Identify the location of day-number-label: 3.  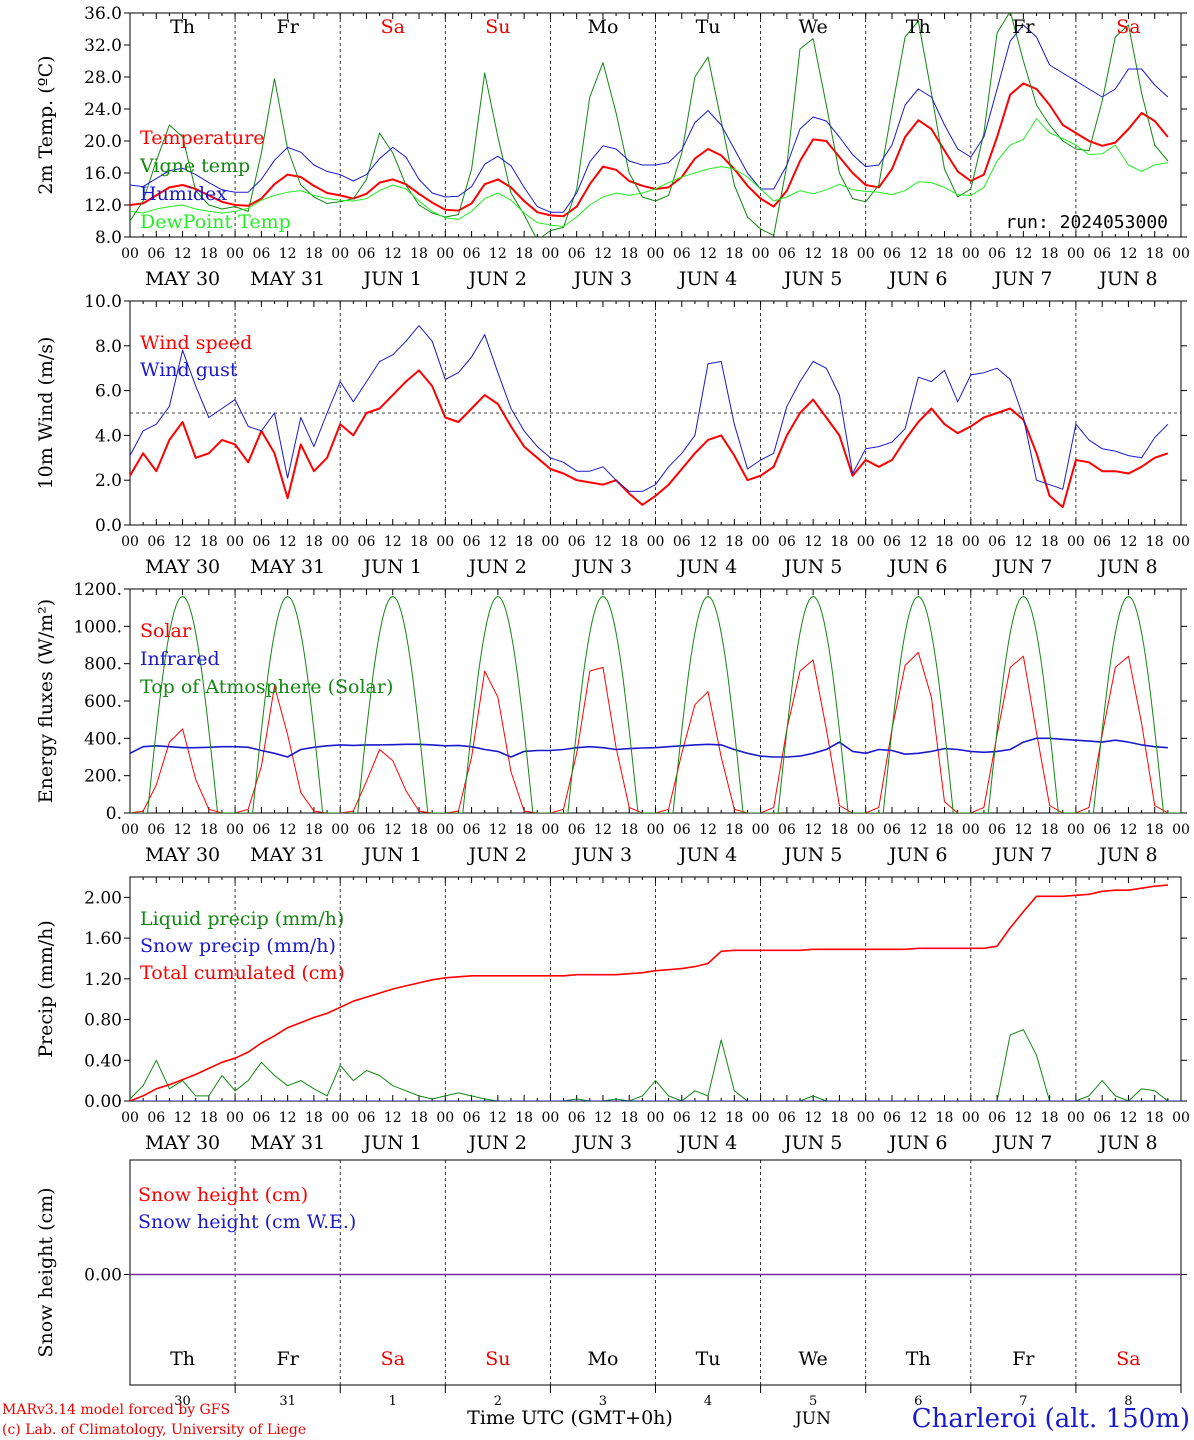
(603, 1401).